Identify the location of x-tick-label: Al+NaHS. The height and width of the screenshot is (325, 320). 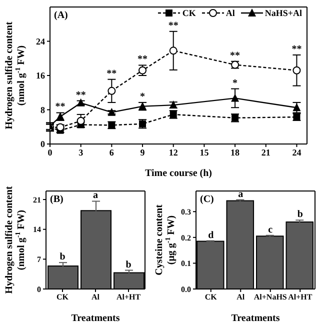
(271, 297).